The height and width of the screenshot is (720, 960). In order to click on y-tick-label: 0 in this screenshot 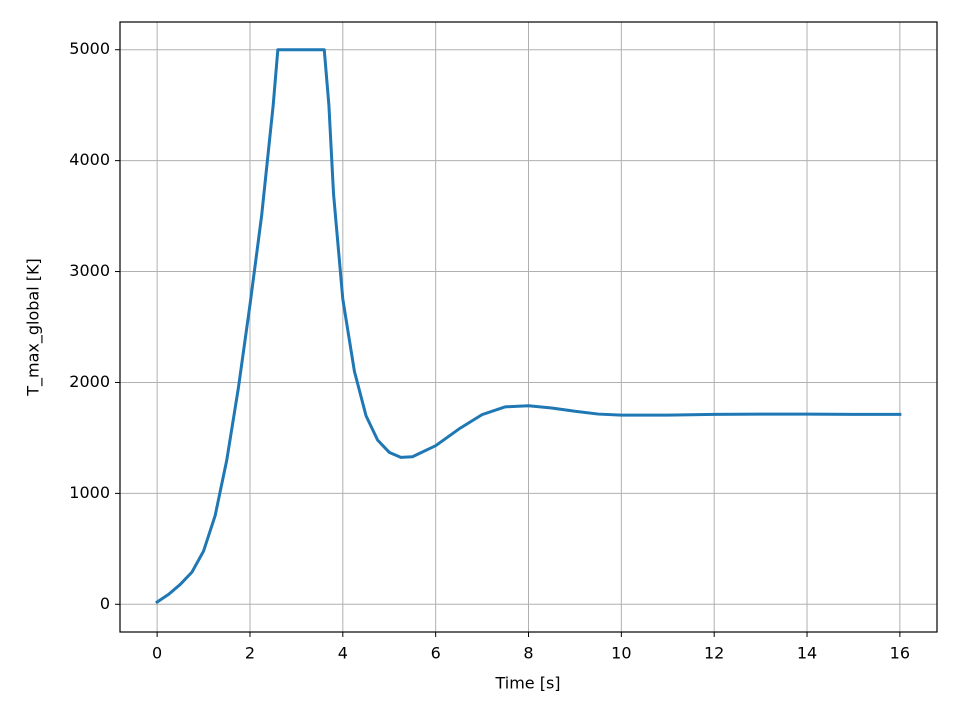, I will do `click(105, 603)`.